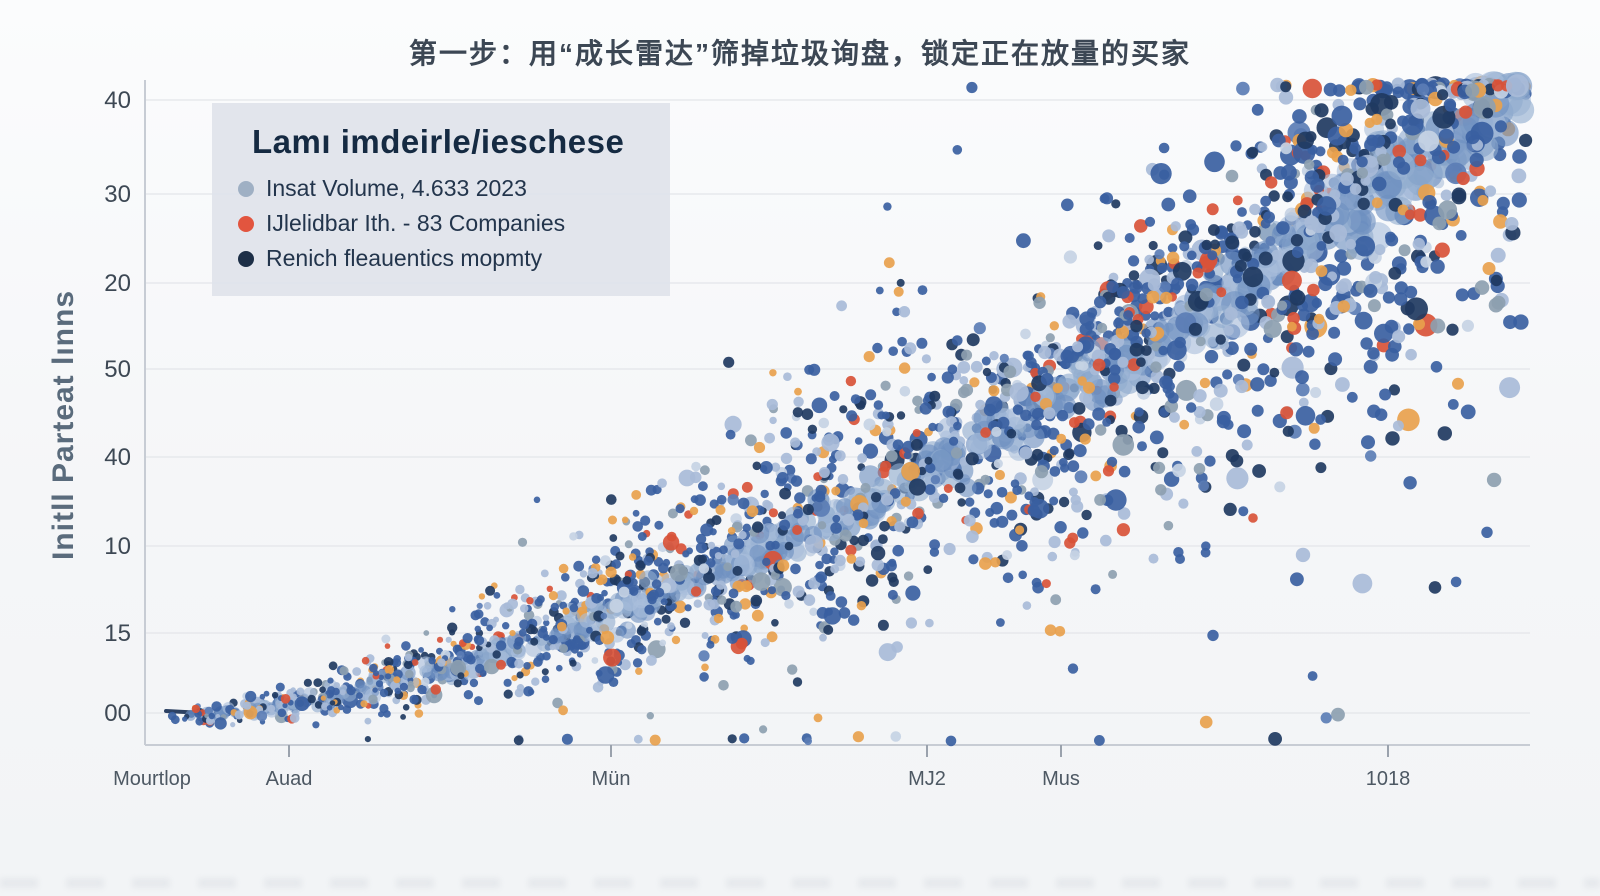  Describe the element at coordinates (799, 53) in the screenshot. I see `chart-title: 第一步：用“成长雷达”筛掉垃圾询盘，锁定正在放量的买家` at that location.